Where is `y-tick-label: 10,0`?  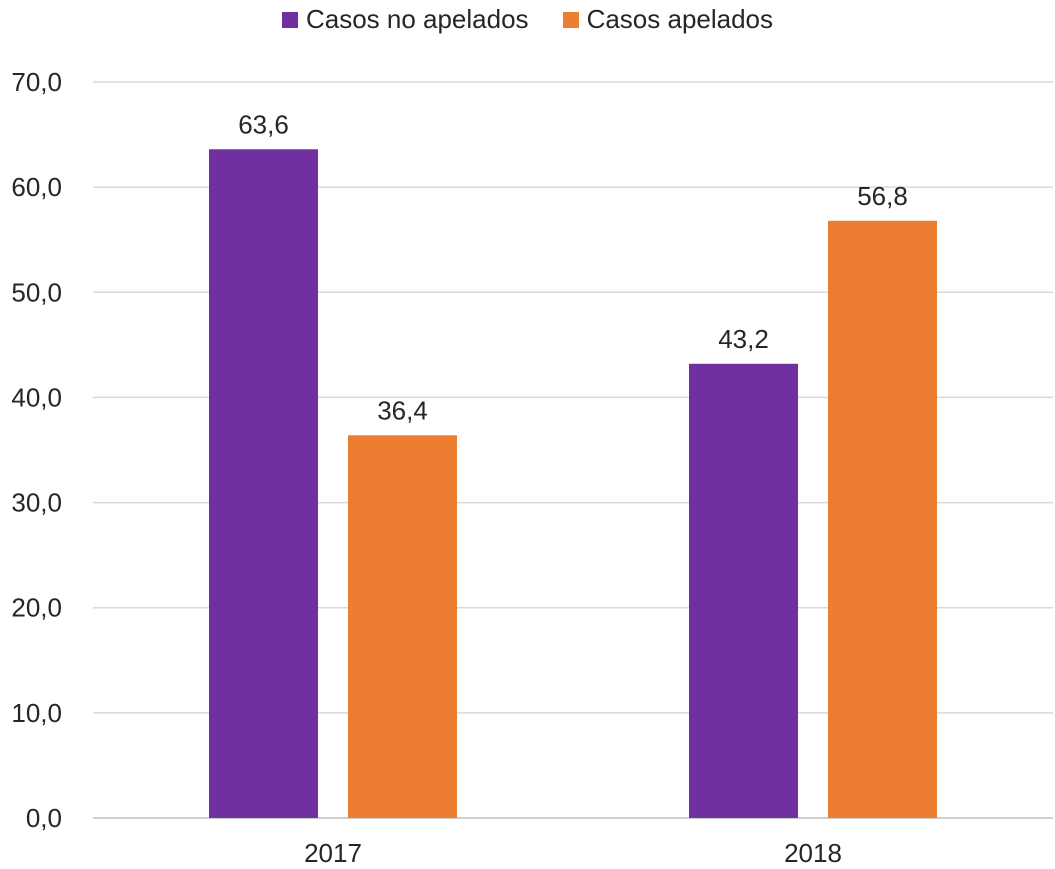
y-tick-label: 10,0 is located at coordinates (36, 713).